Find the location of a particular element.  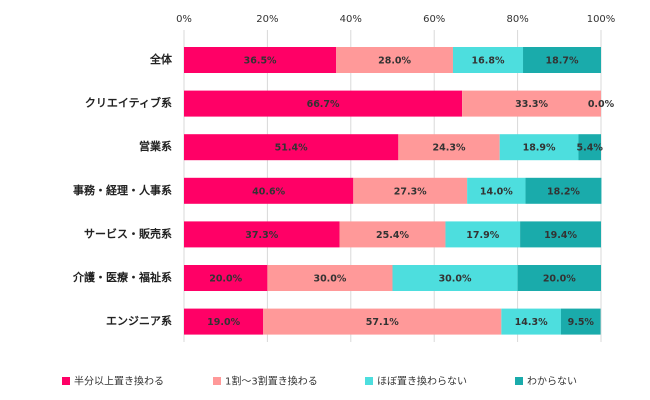

legend-label: ほぼ置き換わらない is located at coordinates (422, 382).